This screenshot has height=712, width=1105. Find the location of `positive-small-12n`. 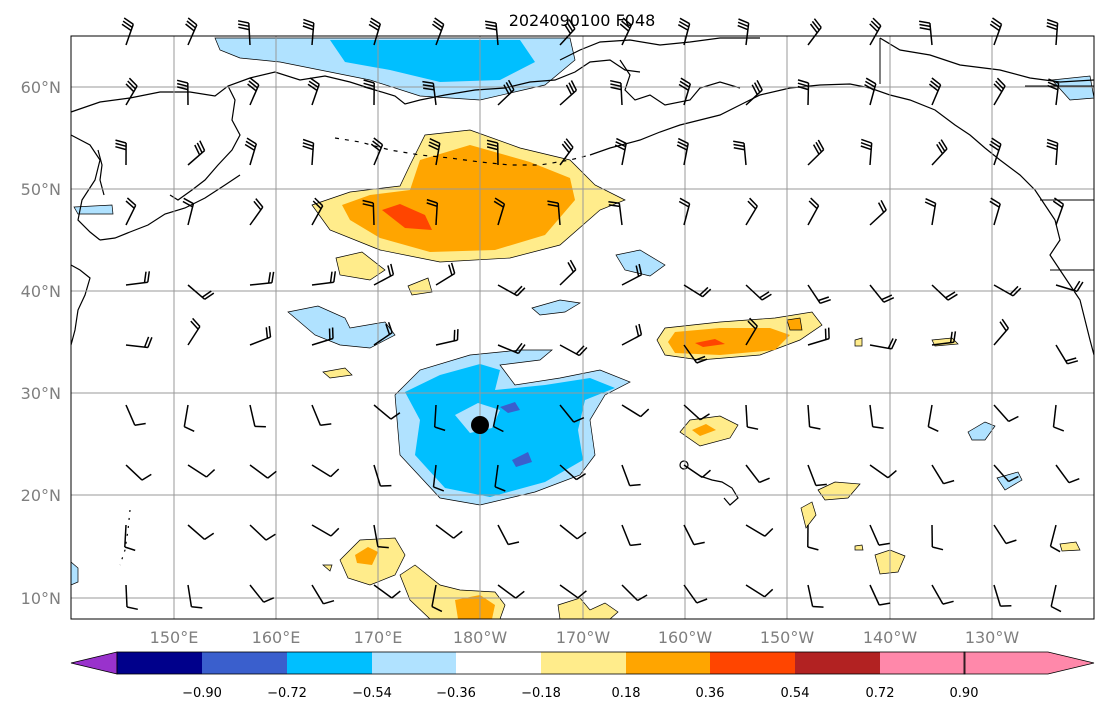

positive-small-12n is located at coordinates (859, 547).